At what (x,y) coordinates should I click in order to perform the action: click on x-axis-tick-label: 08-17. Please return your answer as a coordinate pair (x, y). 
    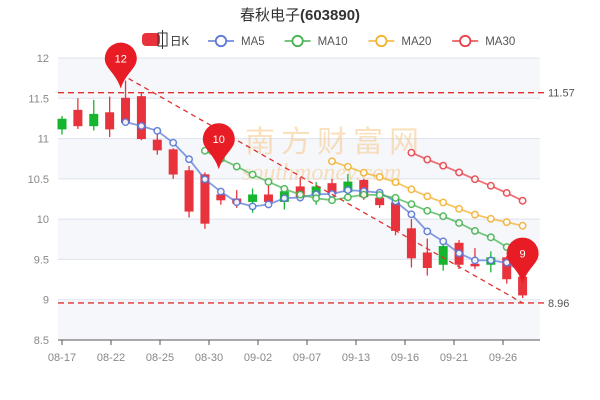
    Looking at the image, I should click on (62, 358).